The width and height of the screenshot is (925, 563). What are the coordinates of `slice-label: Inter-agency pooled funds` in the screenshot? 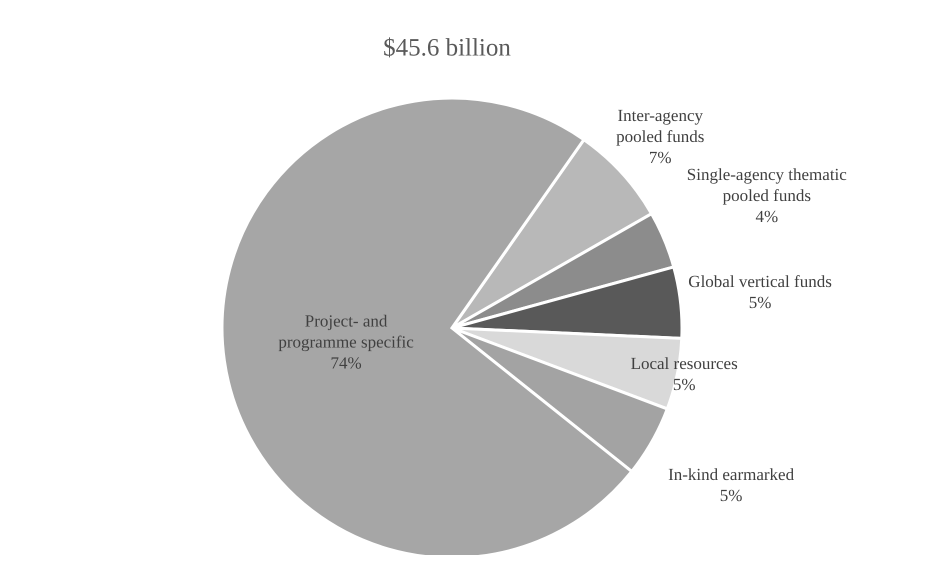 It's located at (660, 126).